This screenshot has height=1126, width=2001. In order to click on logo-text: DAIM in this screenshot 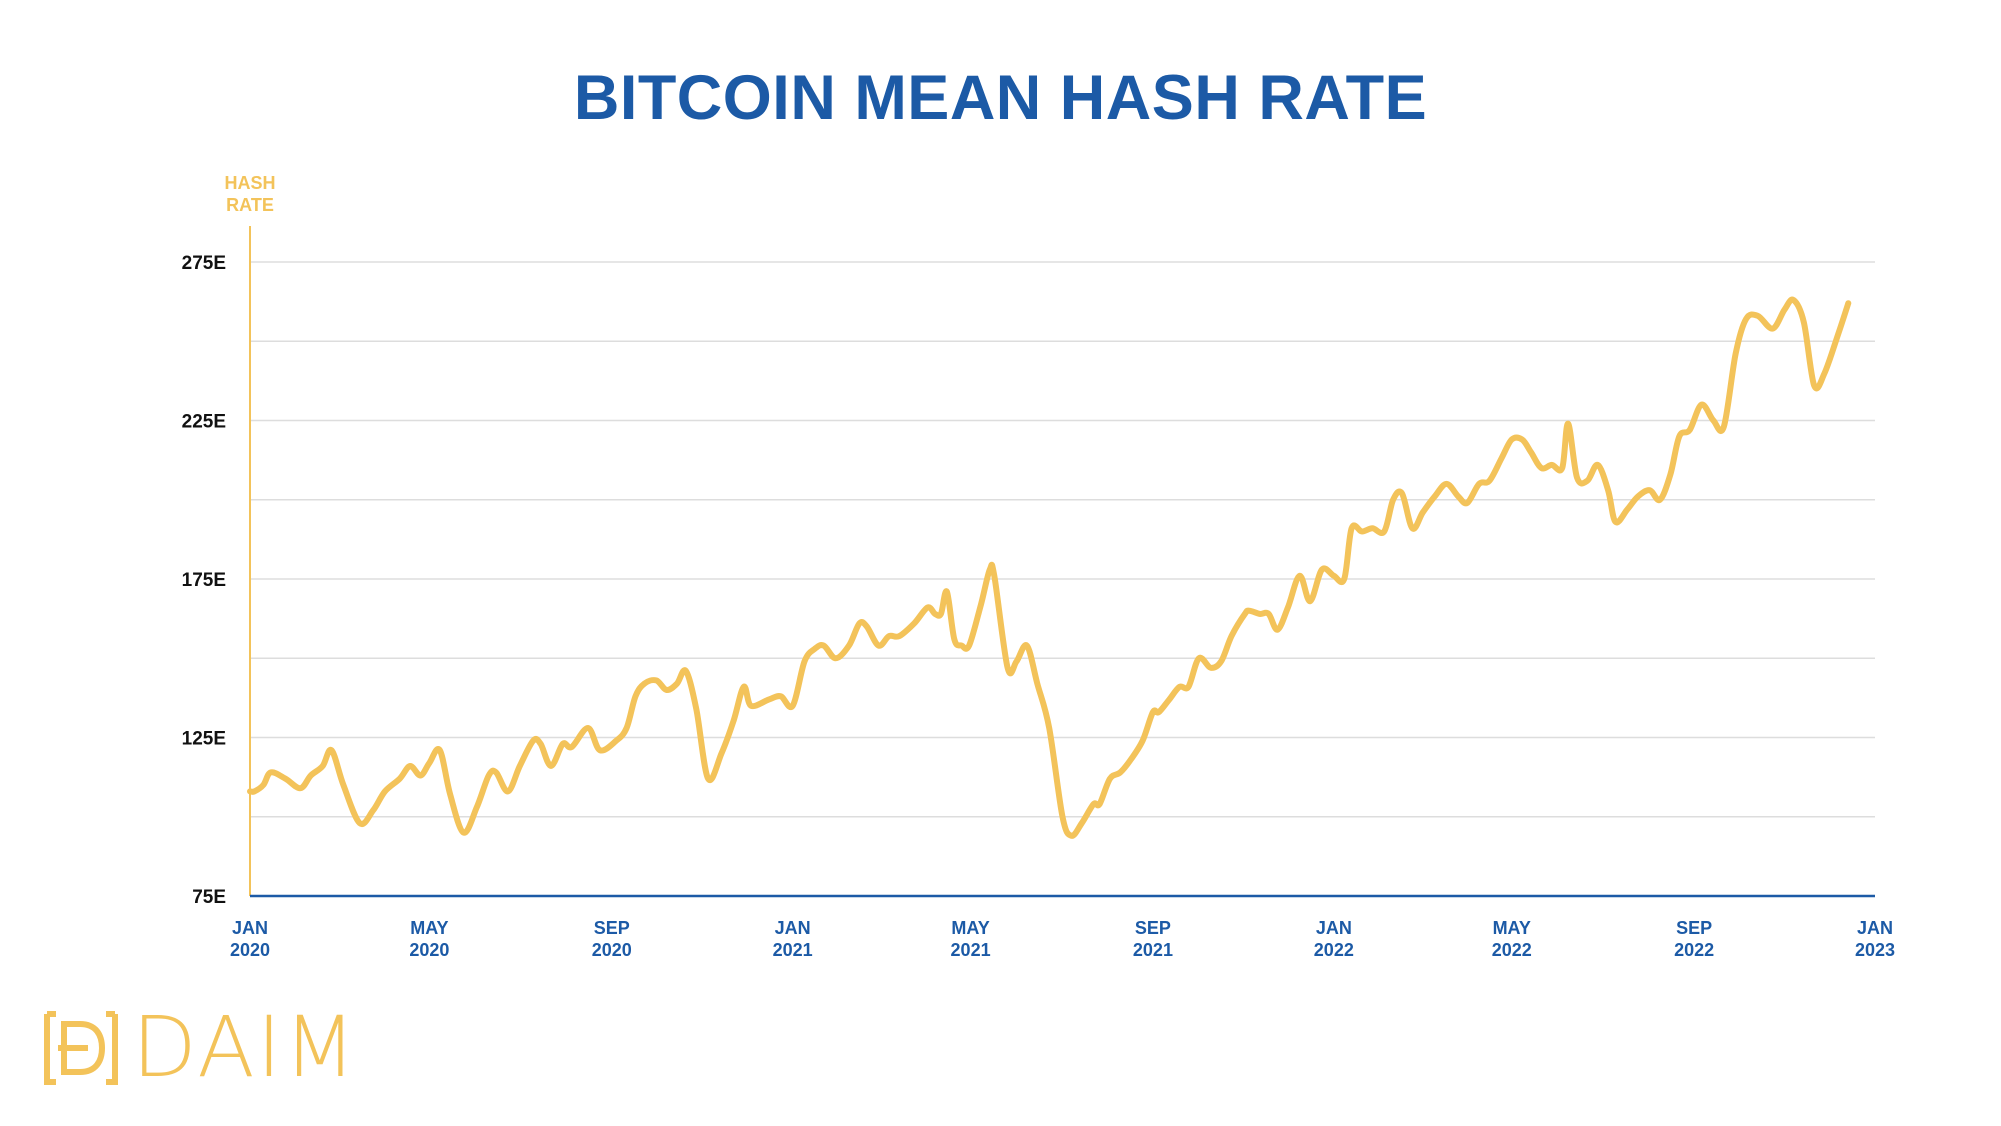, I will do `click(245, 1047)`.